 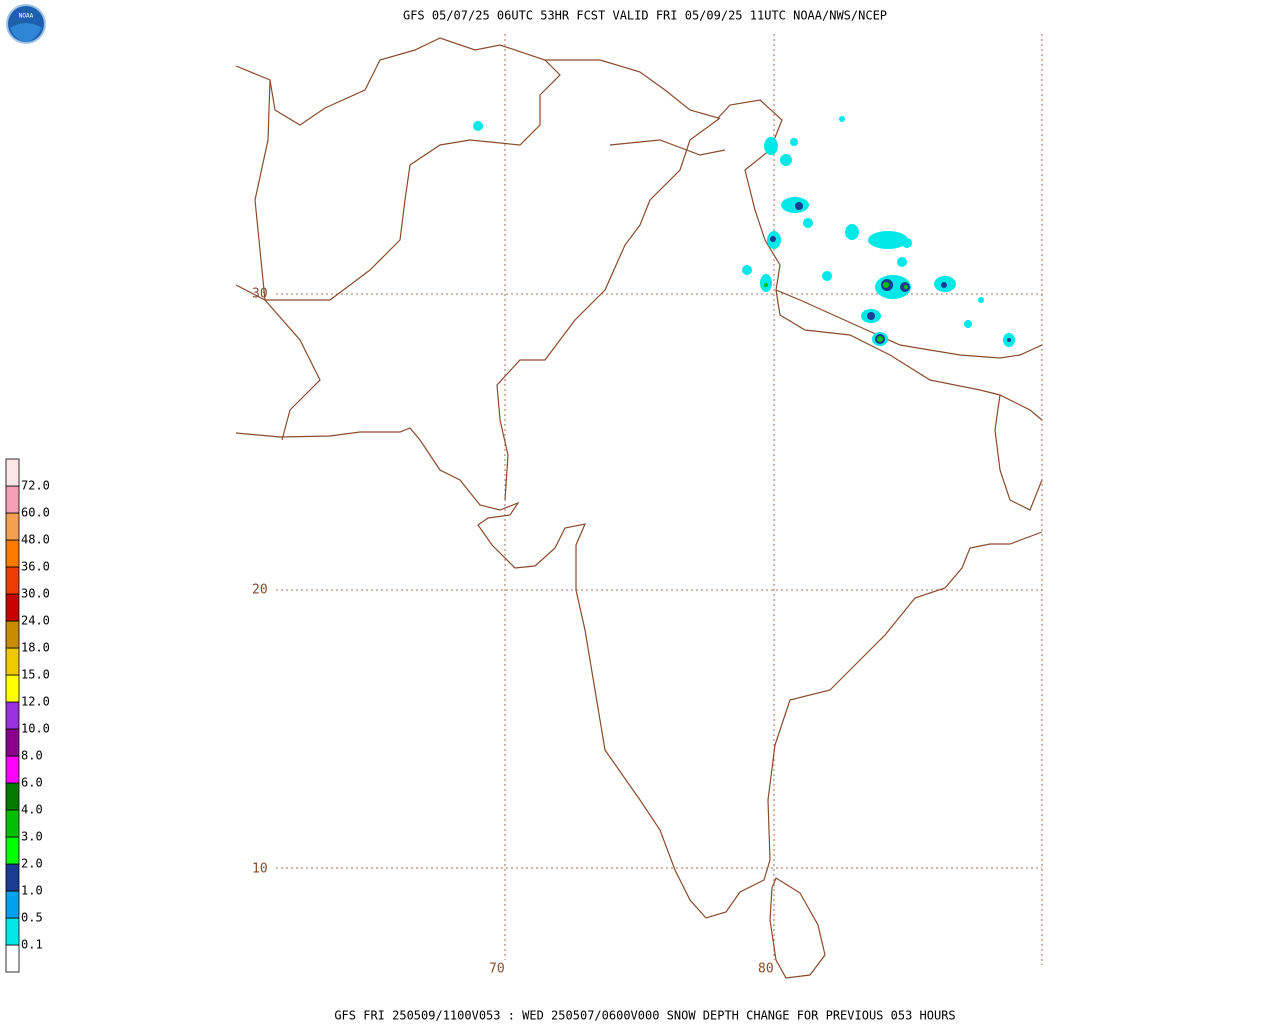 What do you see at coordinates (32, 918) in the screenshot?
I see `legend-label: 0.5` at bounding box center [32, 918].